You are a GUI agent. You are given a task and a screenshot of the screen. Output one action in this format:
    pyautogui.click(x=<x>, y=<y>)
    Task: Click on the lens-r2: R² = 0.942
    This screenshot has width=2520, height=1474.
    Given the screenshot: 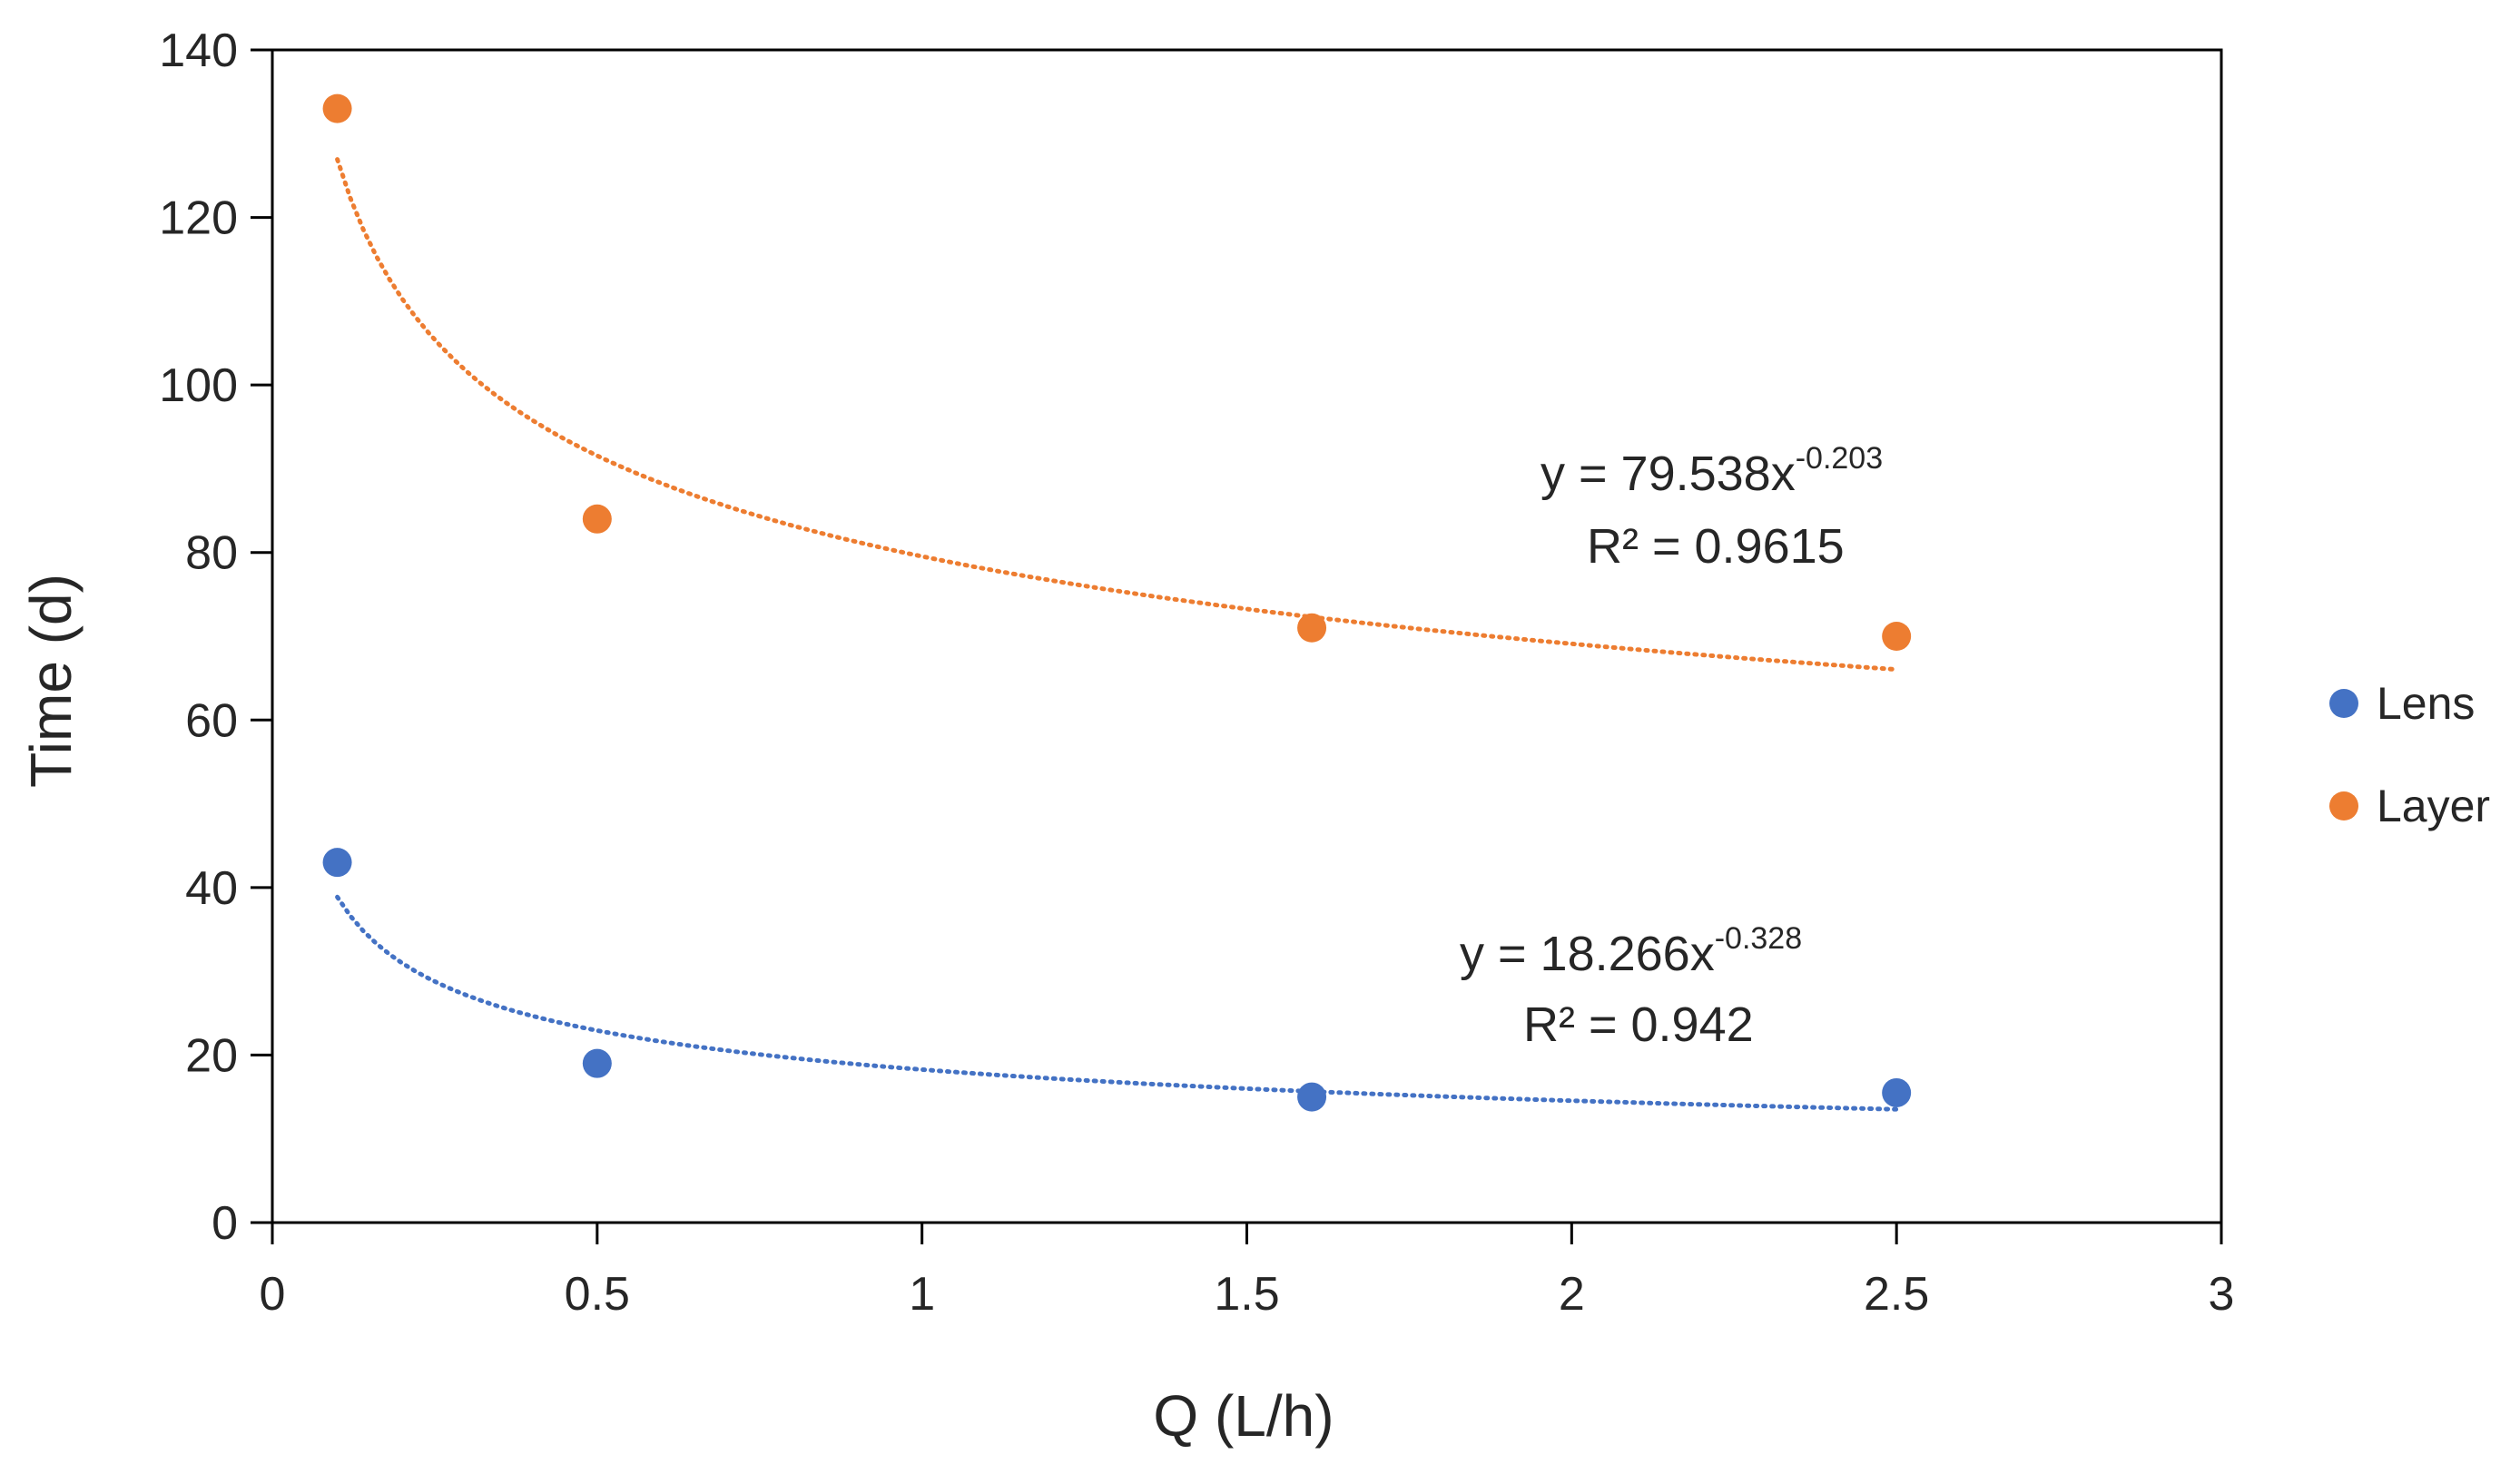 What is the action you would take?
    pyautogui.click(x=1639, y=1024)
    